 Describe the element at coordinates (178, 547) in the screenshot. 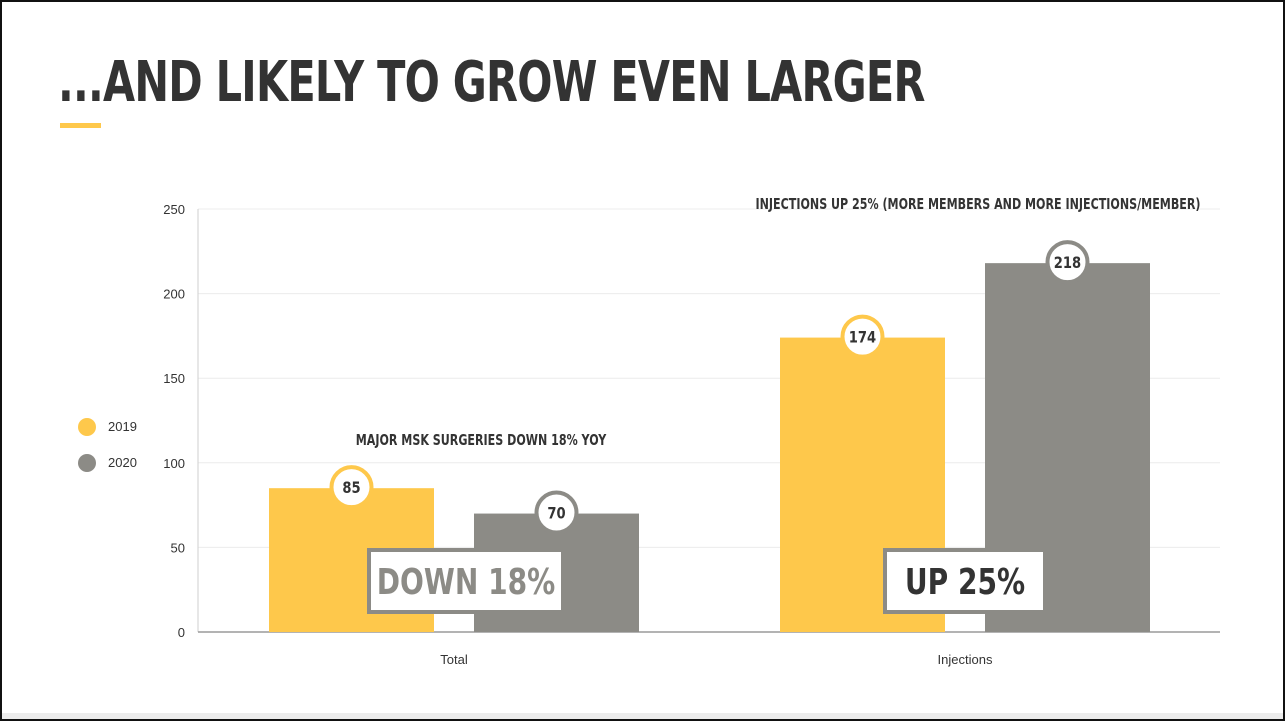

I see `y-tick-label: 50` at that location.